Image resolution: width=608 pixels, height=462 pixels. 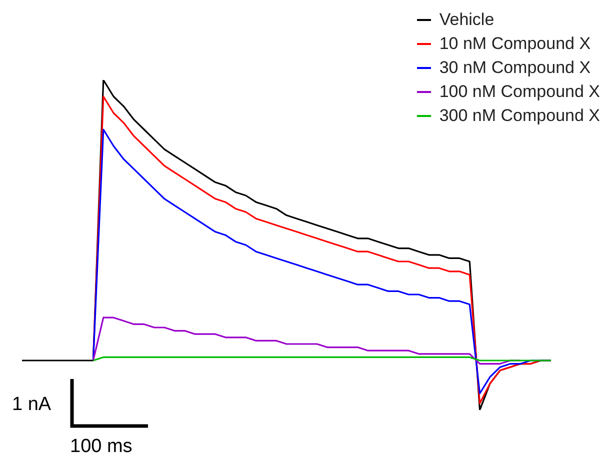 I want to click on annotation: 1 nA, so click(x=32, y=405).